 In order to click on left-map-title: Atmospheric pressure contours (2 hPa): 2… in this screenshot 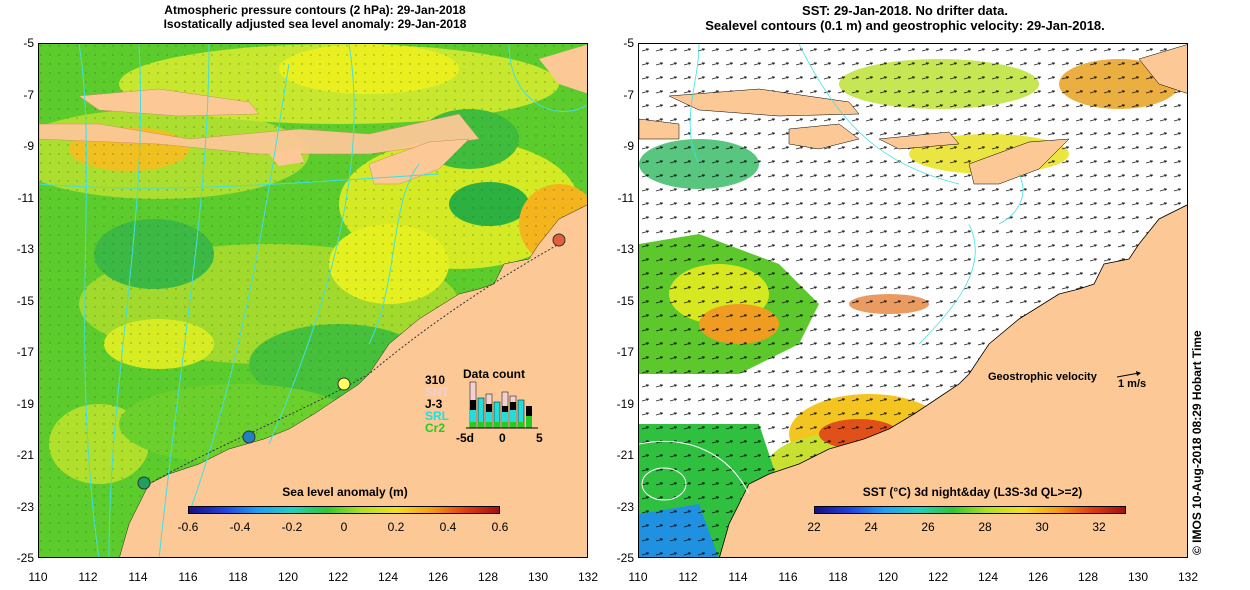, I will do `click(315, 17)`.